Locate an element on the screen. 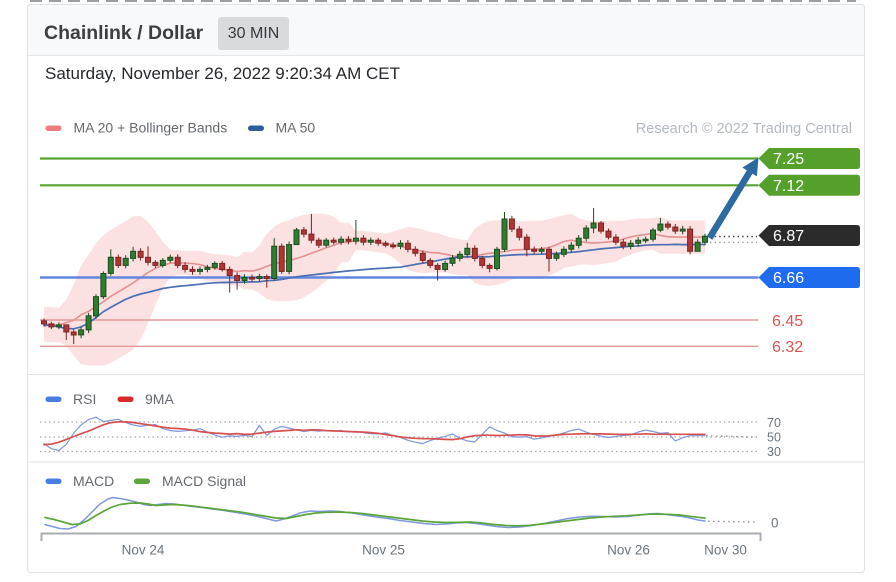 The image size is (896, 582). svg-text: 6.45 is located at coordinates (787, 321).